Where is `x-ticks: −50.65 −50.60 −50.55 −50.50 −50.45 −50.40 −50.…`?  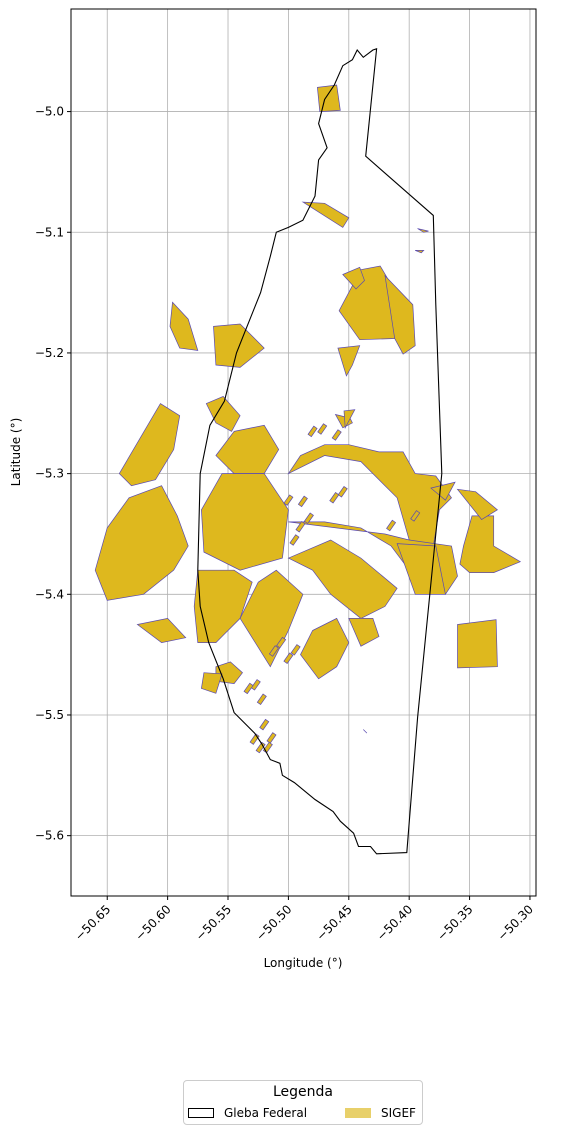 x-ticks: −50.65 −50.60 −50.55 −50.50 −50.45 −50.40 −50.… is located at coordinates (304, 920).